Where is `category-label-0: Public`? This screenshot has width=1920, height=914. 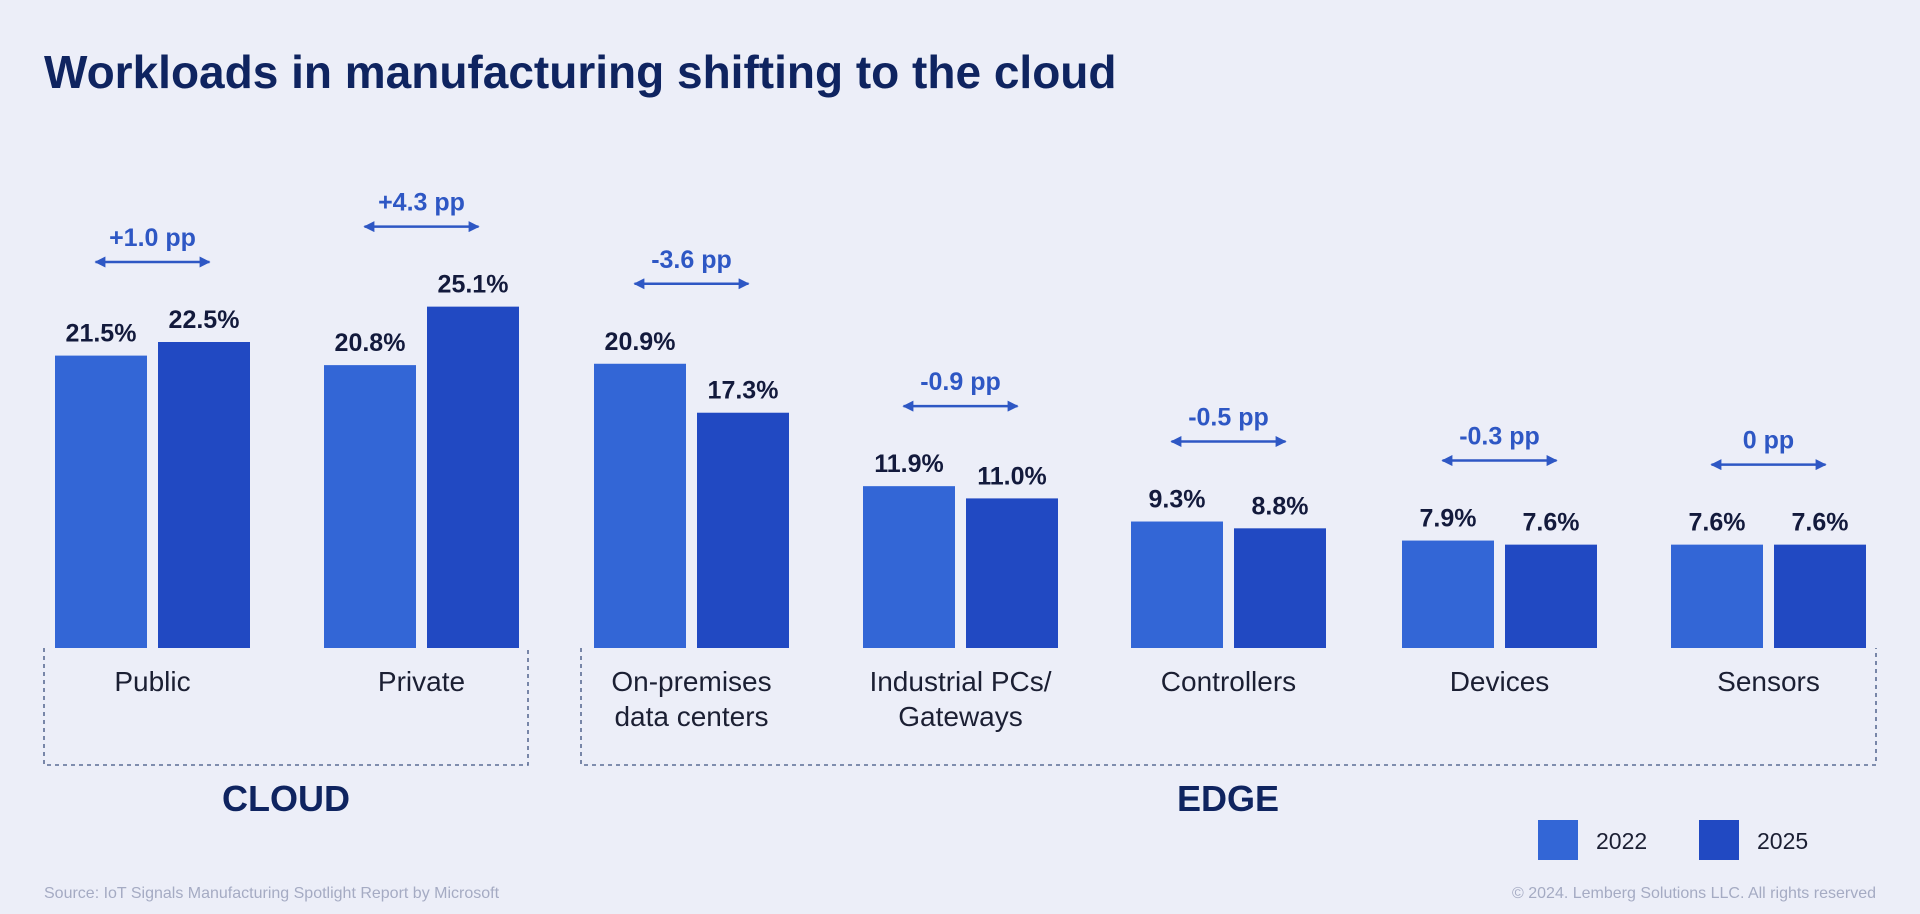
category-label-0: Public is located at coordinates (152, 681).